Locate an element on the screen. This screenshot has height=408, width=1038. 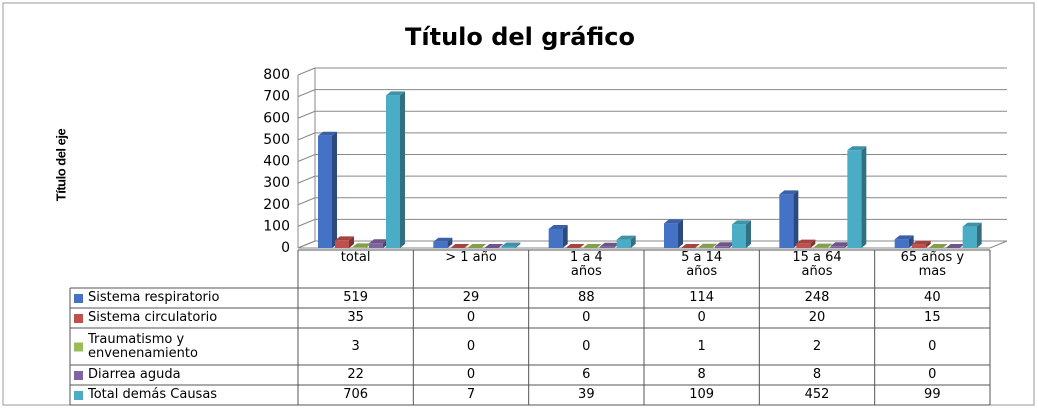
y-tick-label: 700 is located at coordinates (276, 97).